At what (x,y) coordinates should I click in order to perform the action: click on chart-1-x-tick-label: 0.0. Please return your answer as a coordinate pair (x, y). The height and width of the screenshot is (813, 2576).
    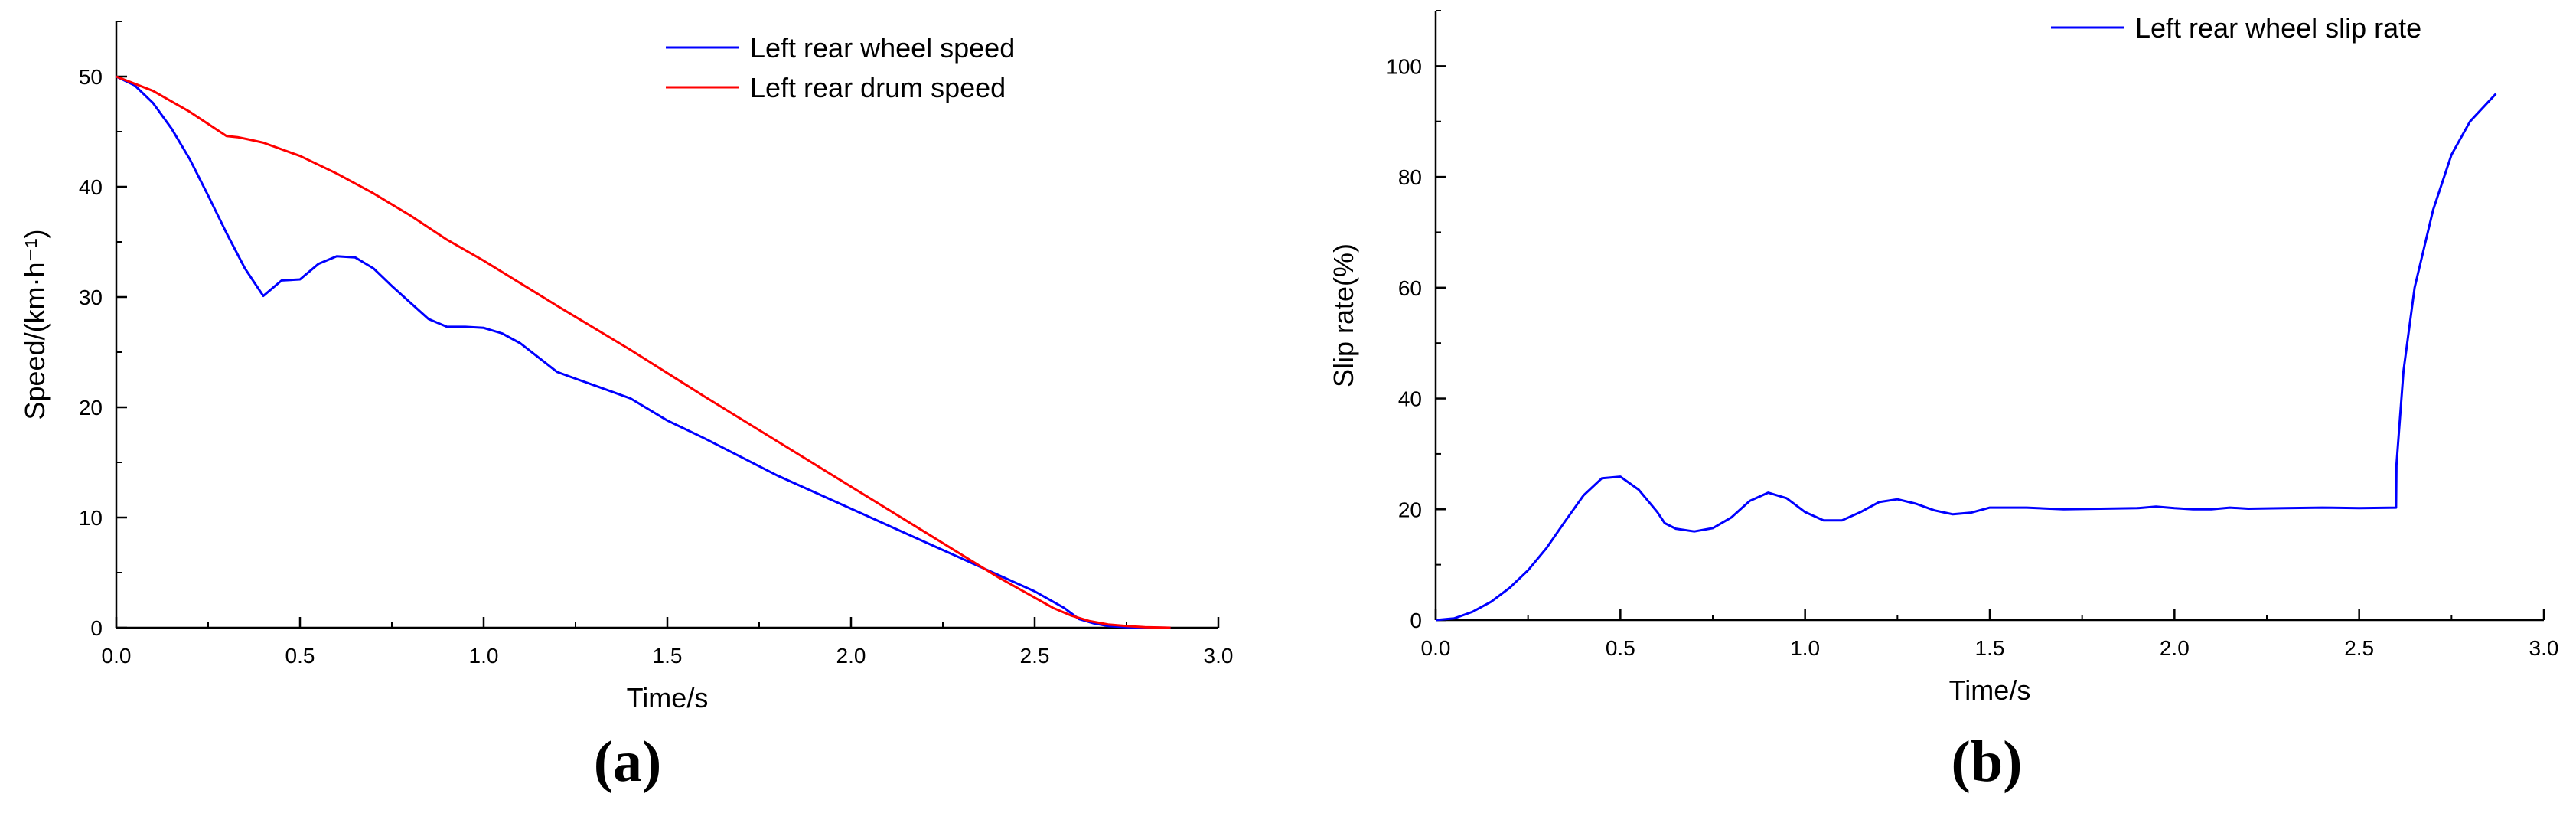
    Looking at the image, I should click on (1436, 648).